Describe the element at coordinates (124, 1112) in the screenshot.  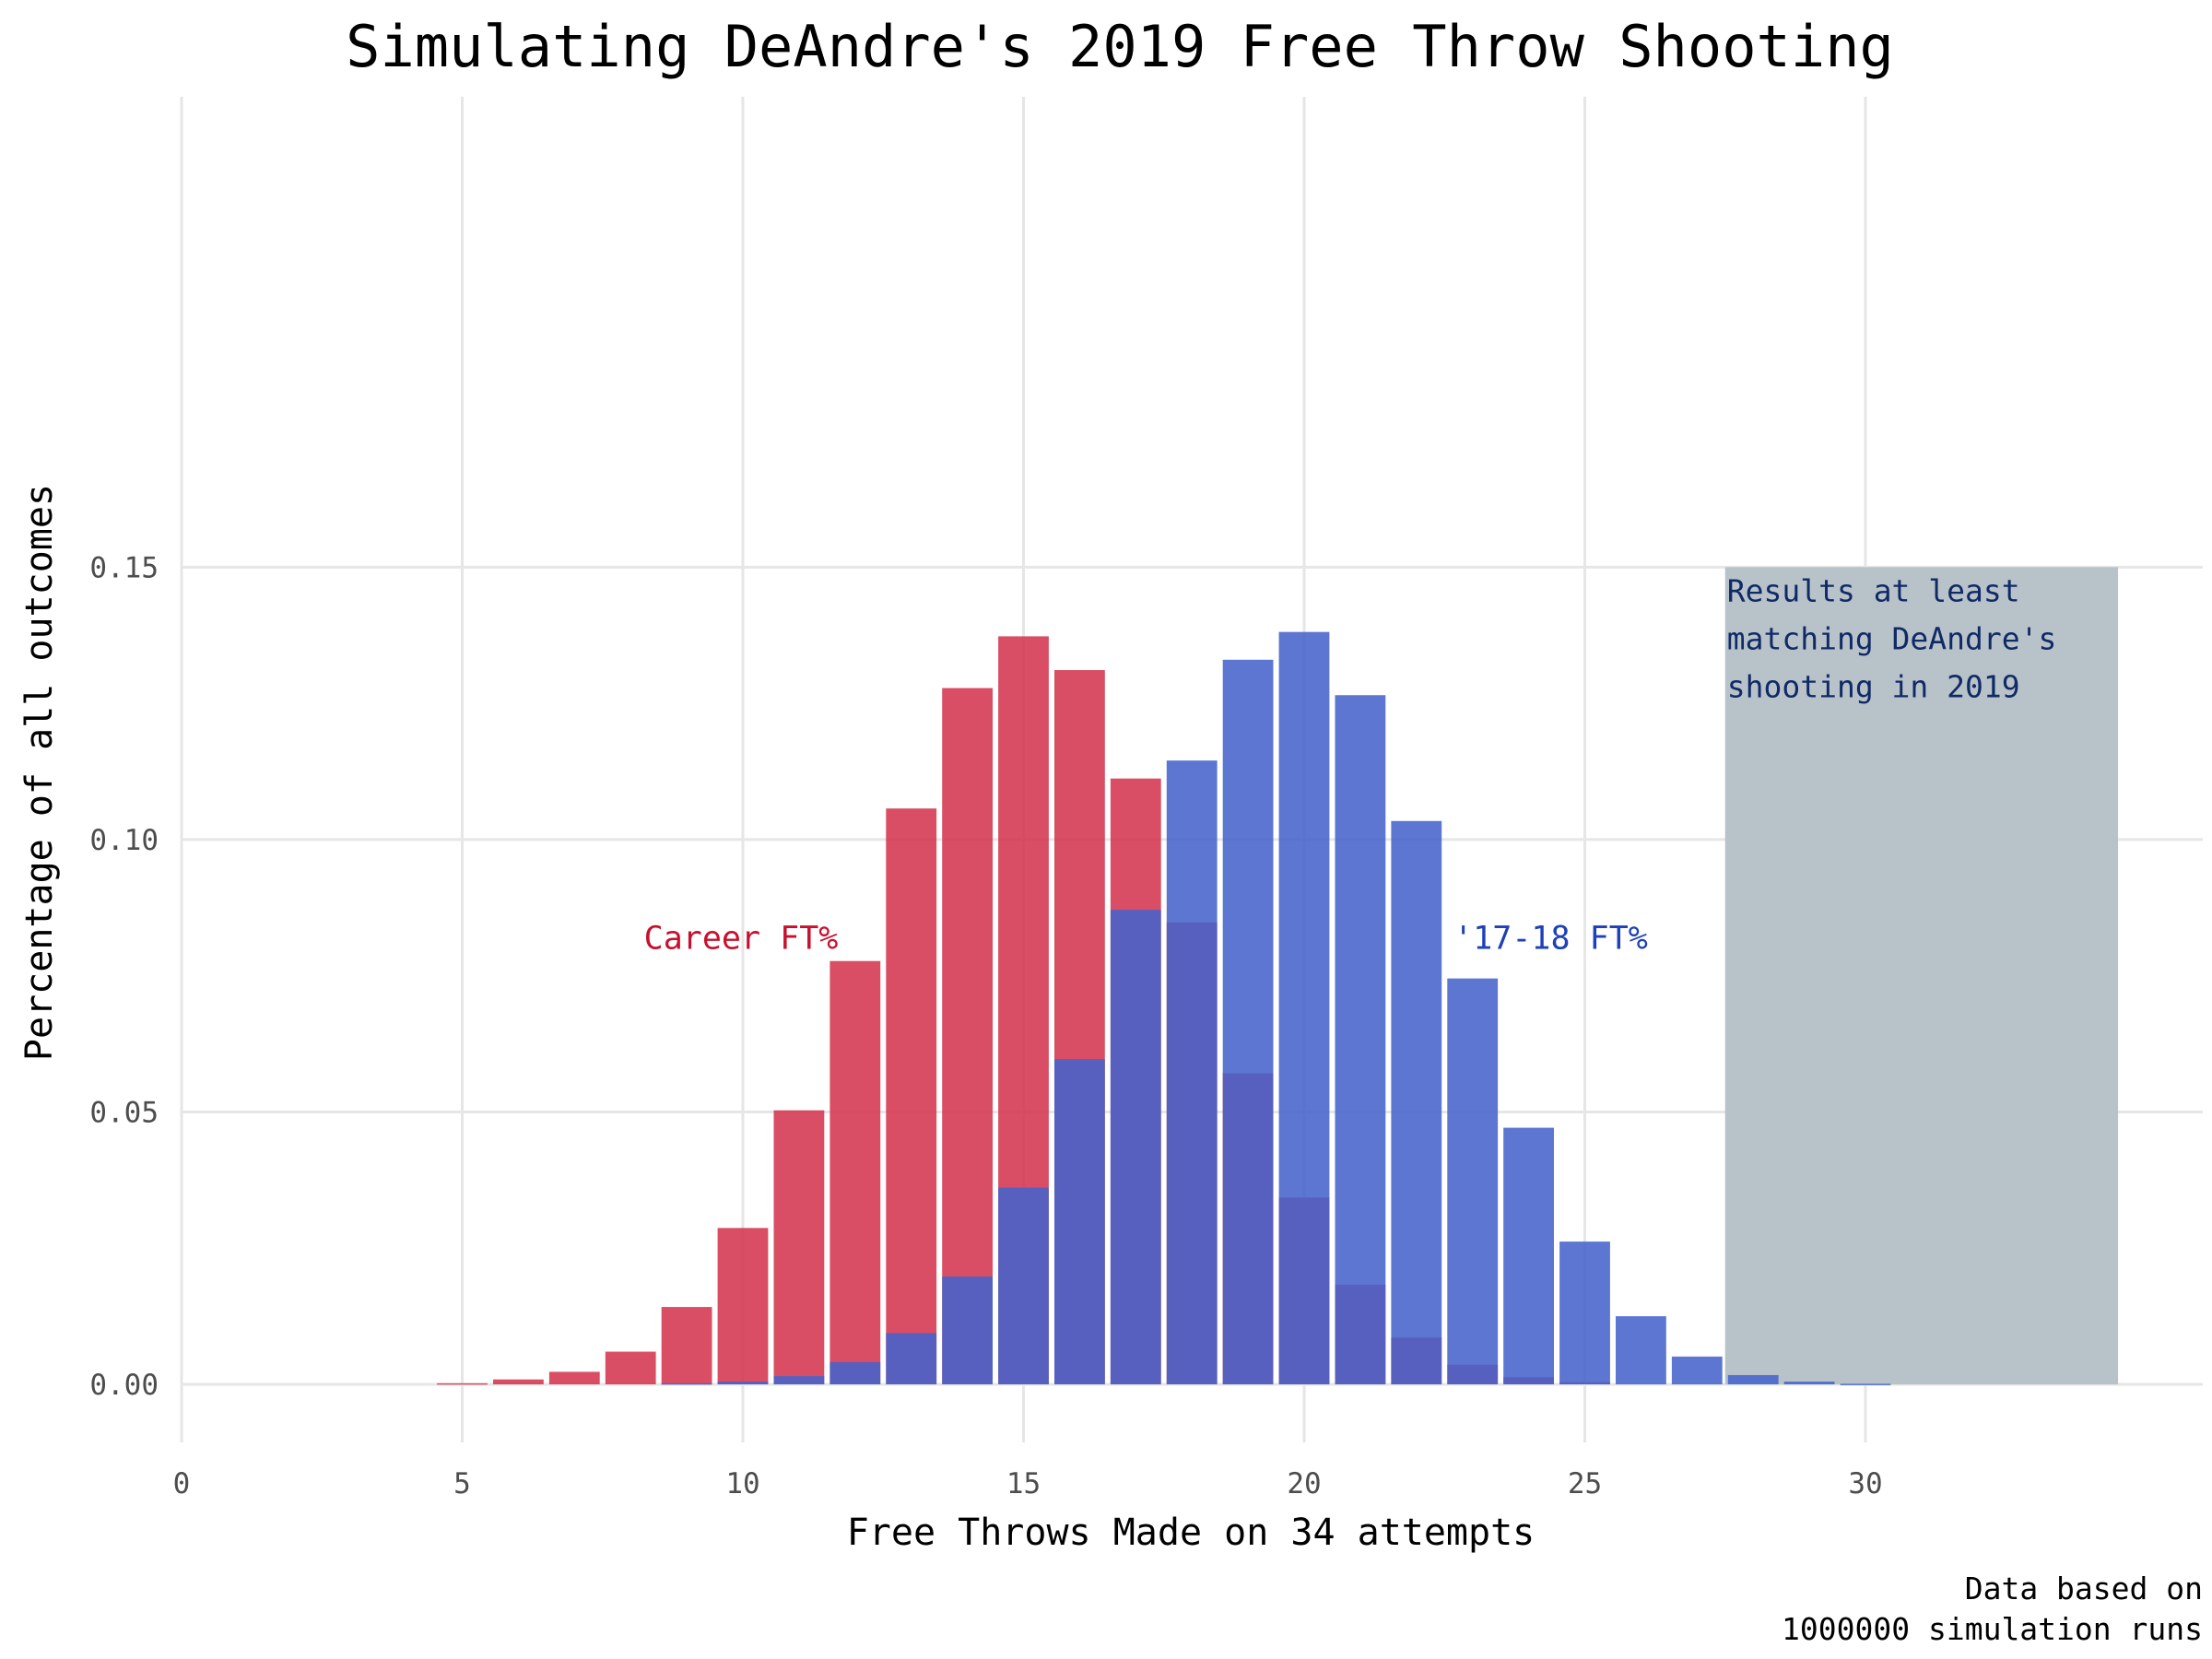
I see `y-tick-label-1: 0.05` at that location.